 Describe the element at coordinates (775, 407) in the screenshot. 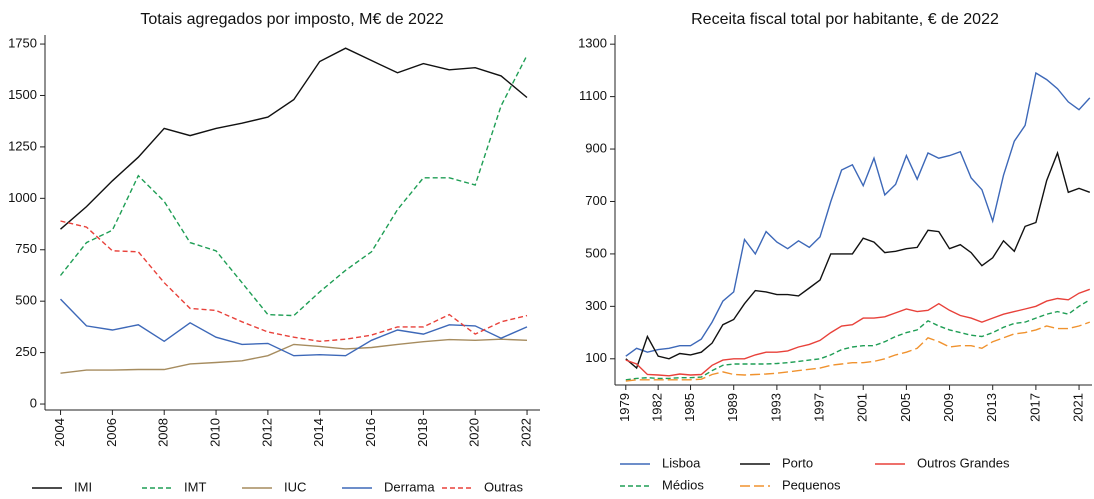

I see `x-tick-label: 1993` at that location.